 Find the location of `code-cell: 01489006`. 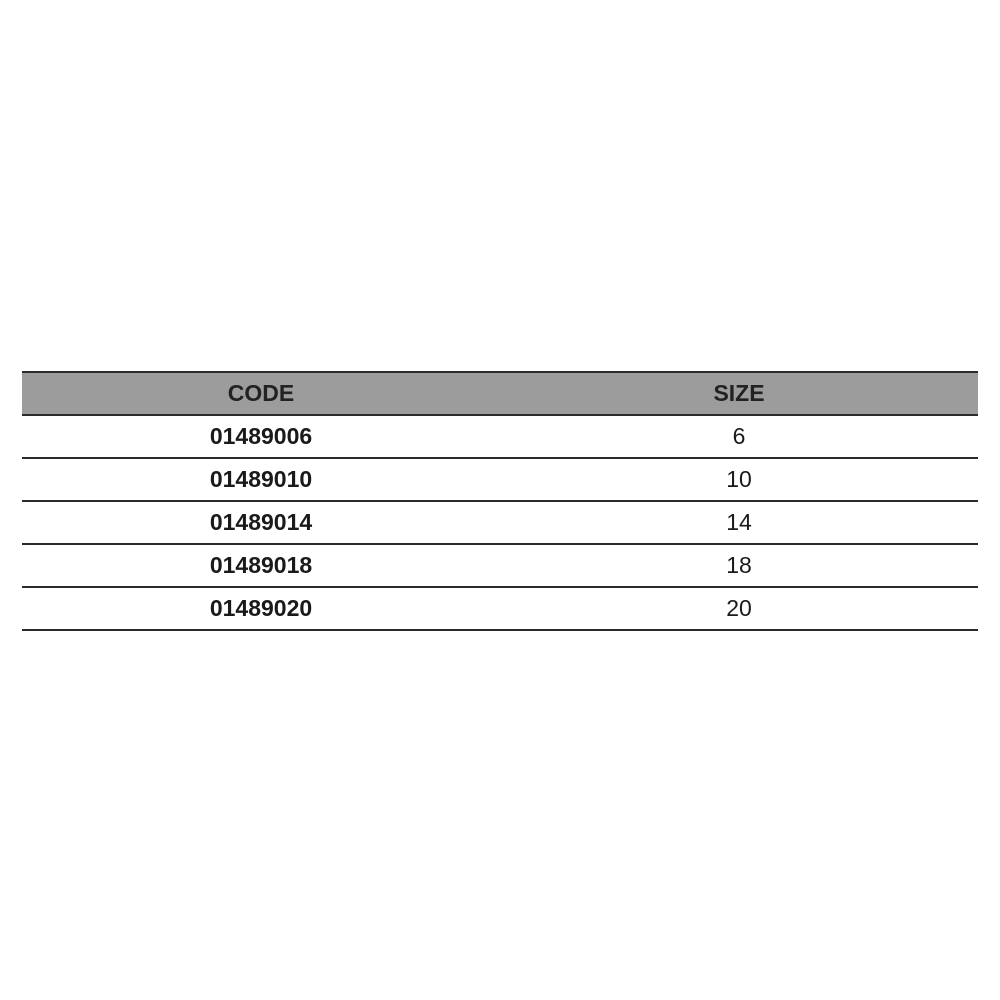

code-cell: 01489006 is located at coordinates (261, 437).